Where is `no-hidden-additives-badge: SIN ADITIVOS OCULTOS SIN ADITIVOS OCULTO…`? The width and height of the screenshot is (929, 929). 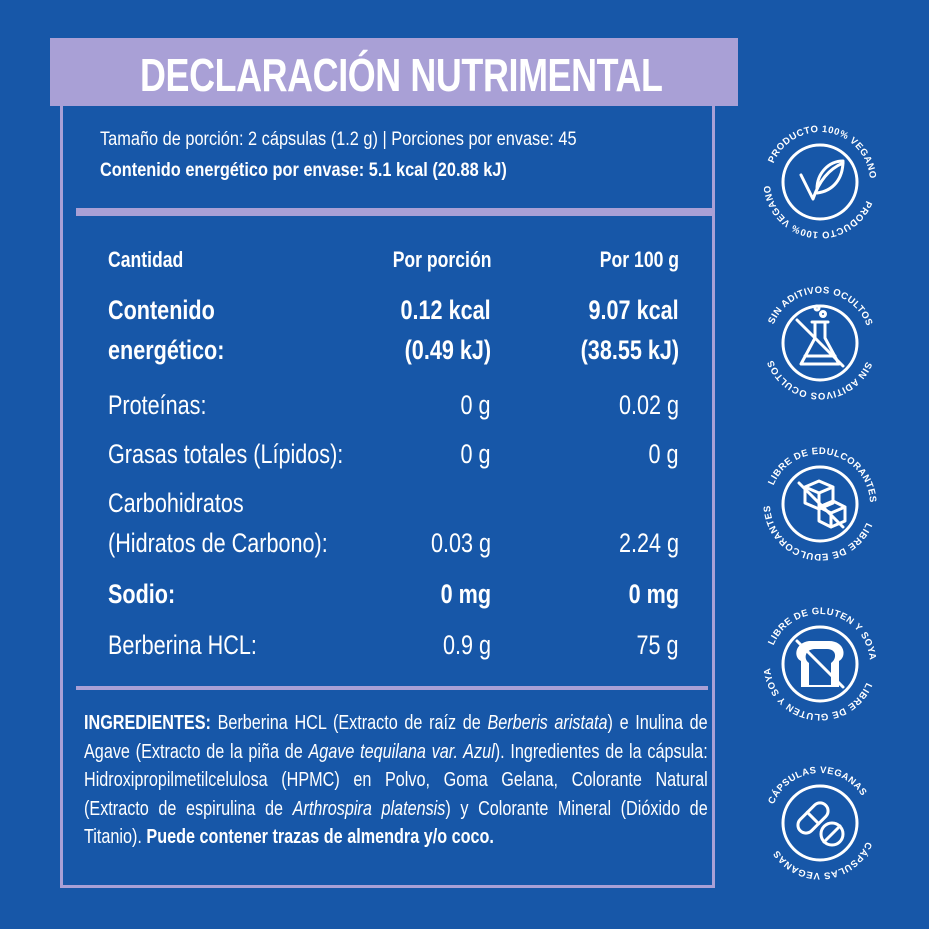 no-hidden-additives-badge: SIN ADITIVOS OCULTOS SIN ADITIVOS OCULTO… is located at coordinates (819, 343).